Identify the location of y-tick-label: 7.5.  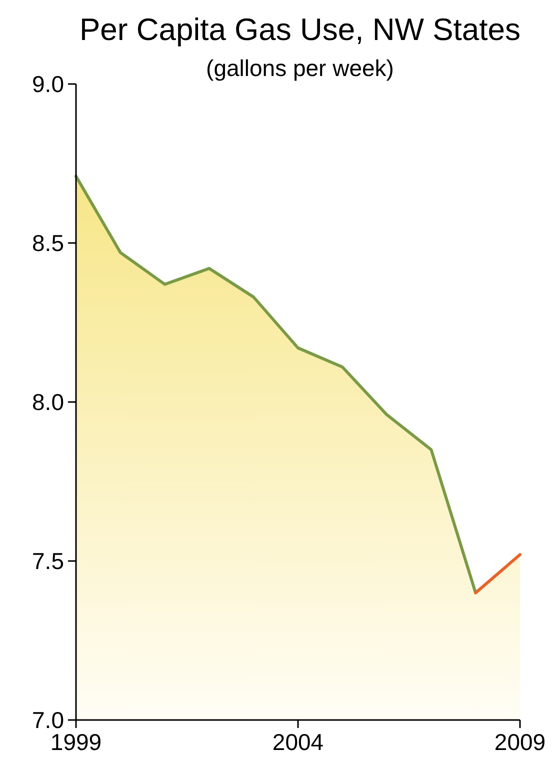
(48, 561).